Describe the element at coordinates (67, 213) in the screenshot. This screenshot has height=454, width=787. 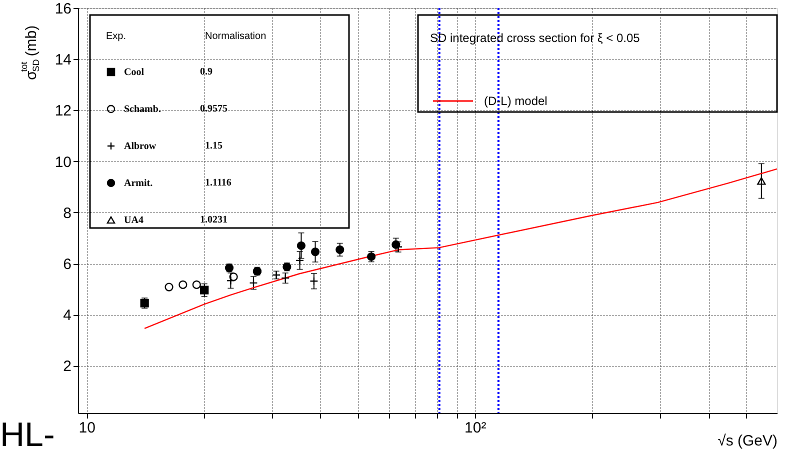
I see `y-tick-label: 8` at that location.